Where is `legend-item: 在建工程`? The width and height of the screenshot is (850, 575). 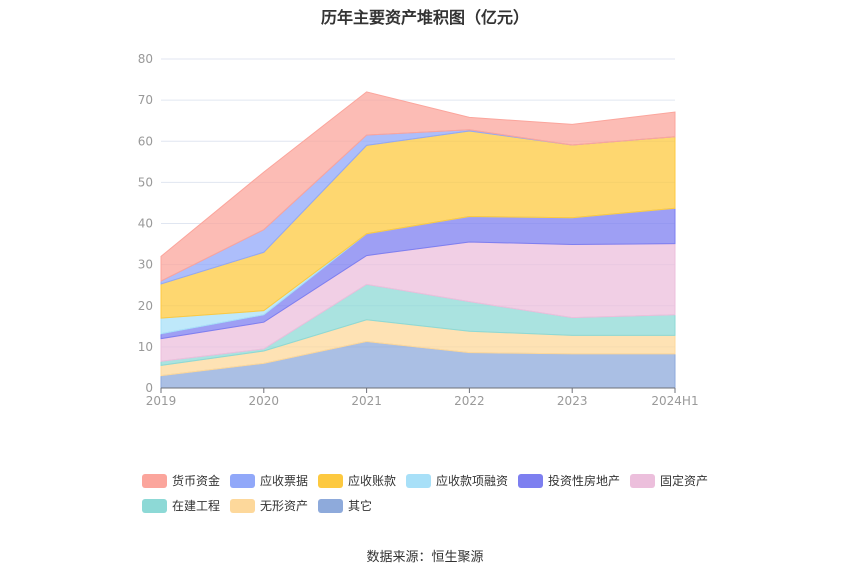
legend-item: 在建工程 is located at coordinates (181, 505).